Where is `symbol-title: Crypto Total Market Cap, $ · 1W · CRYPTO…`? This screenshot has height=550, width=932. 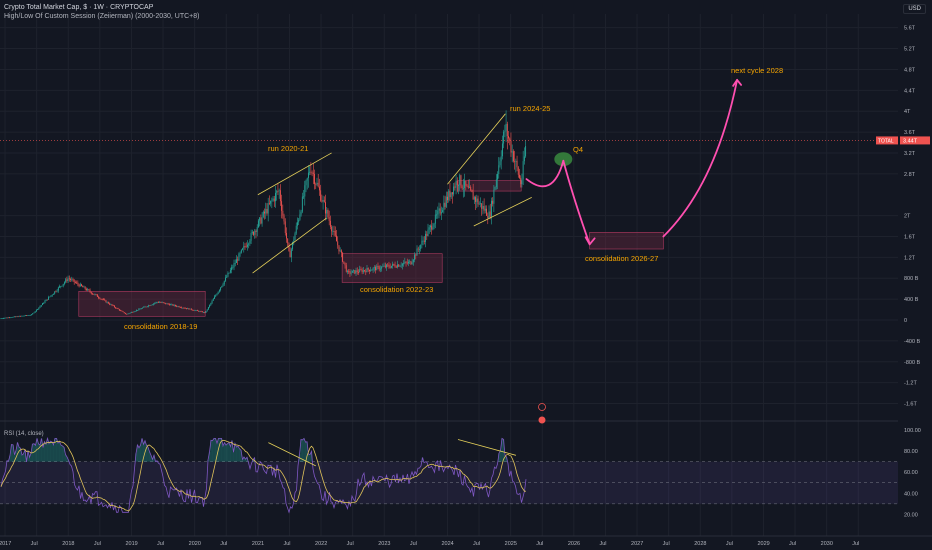
symbol-title: Crypto Total Market Cap, $ · 1W · CRYPTO… is located at coordinates (79, 7).